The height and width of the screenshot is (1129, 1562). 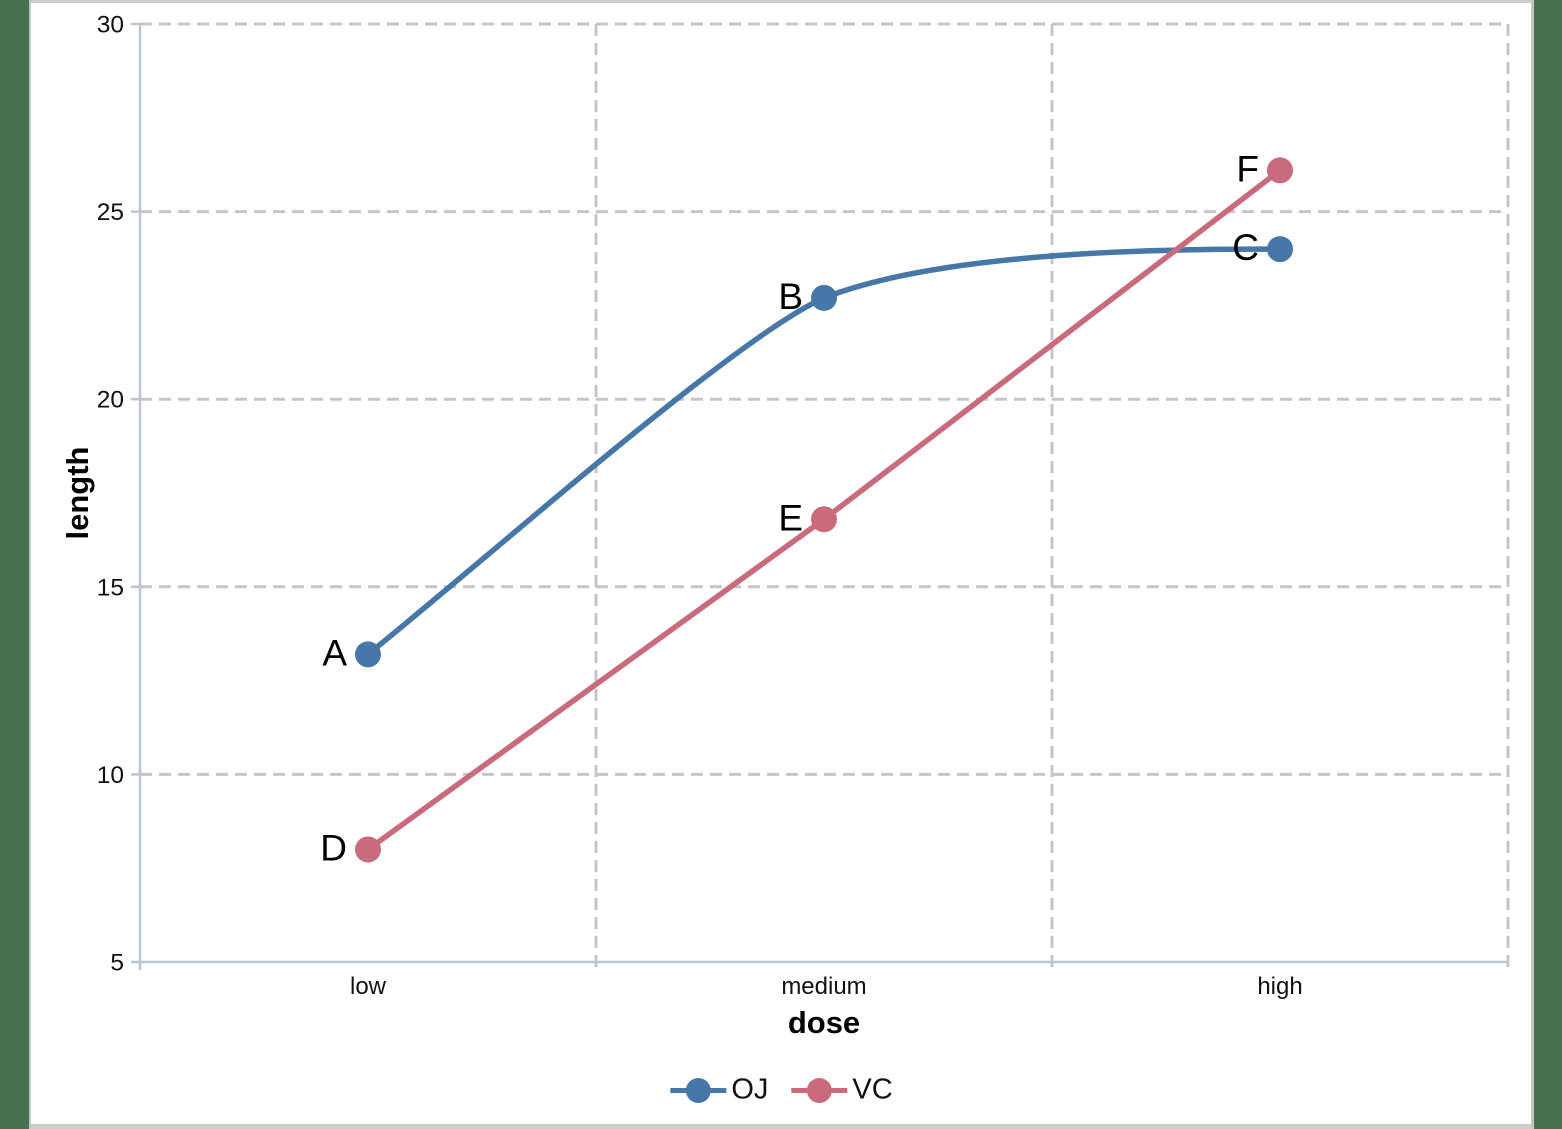 I want to click on y-tick-label: 15, so click(x=110, y=587).